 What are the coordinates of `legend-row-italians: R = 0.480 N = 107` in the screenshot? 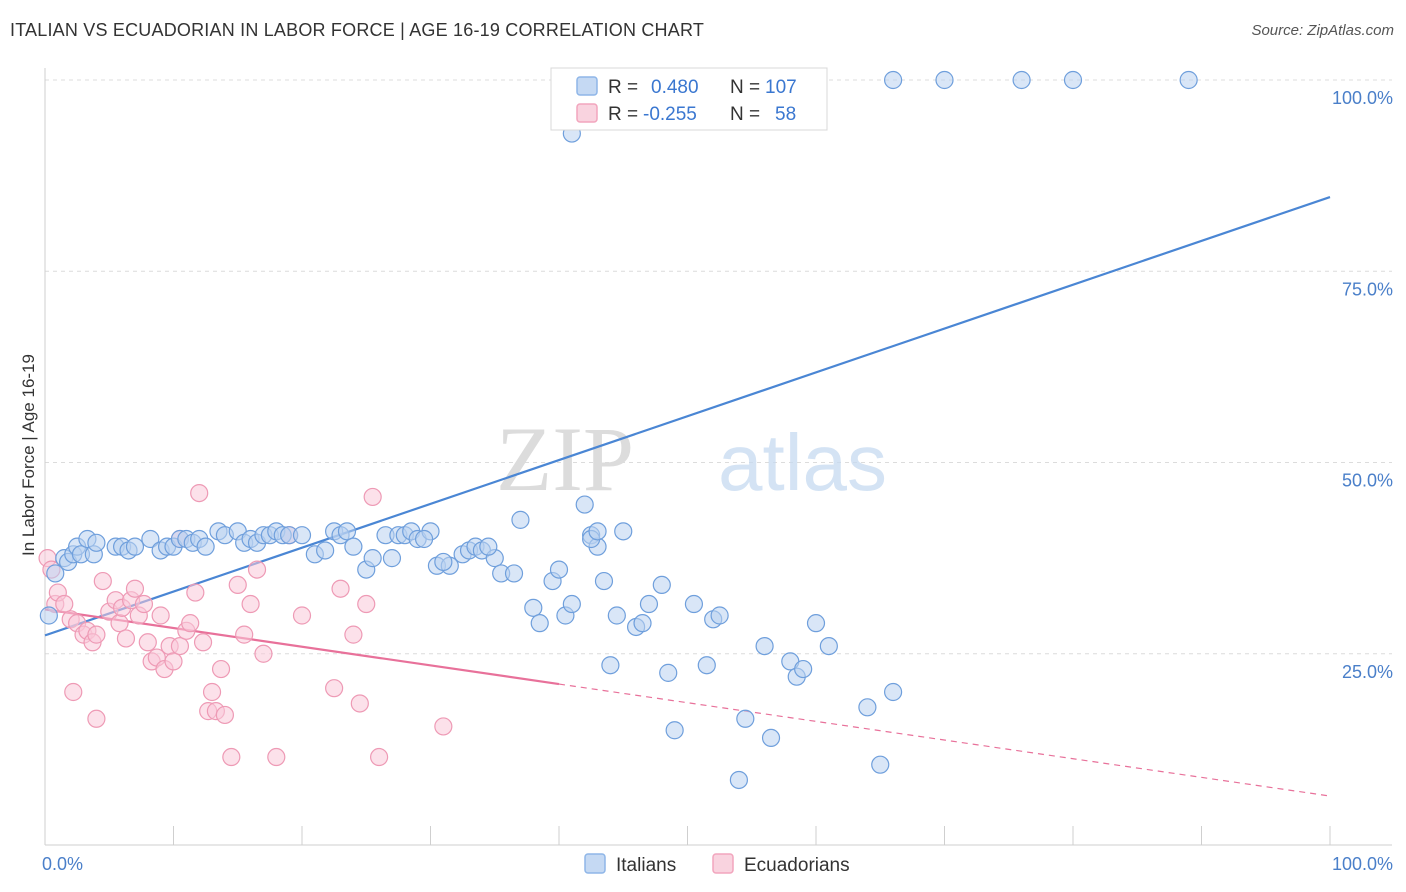 It's located at (686, 87).